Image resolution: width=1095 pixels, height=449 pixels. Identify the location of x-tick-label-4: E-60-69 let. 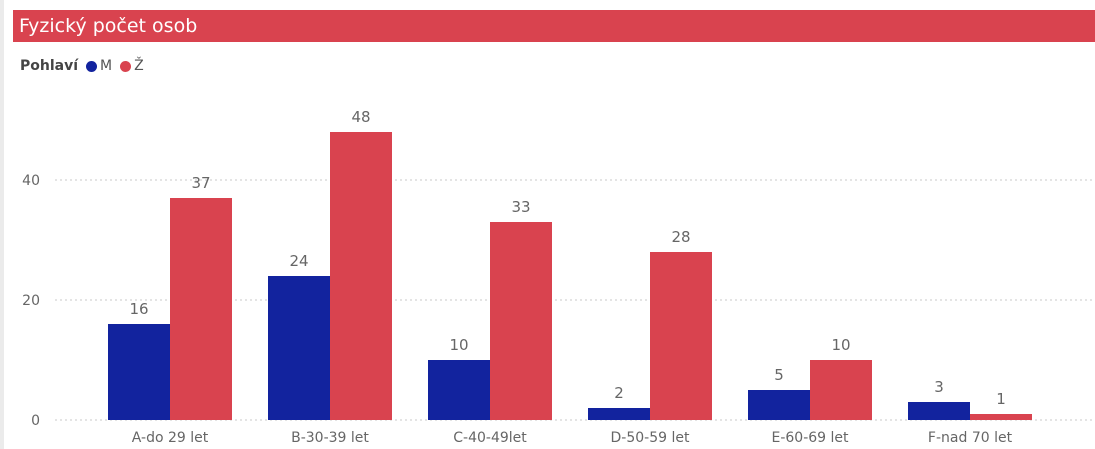
(810, 438).